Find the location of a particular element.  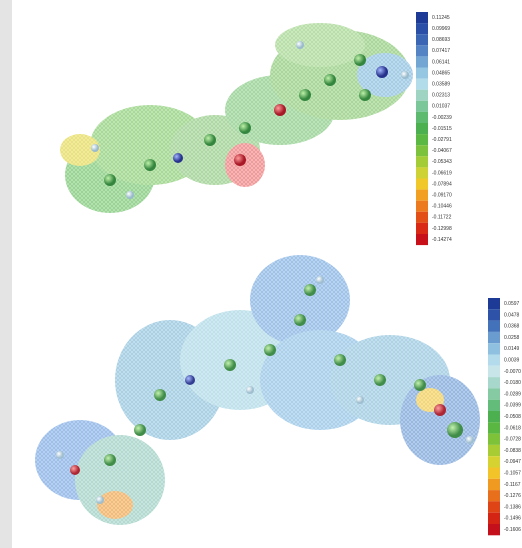

scale-label: -0.00239 is located at coordinates (442, 118).